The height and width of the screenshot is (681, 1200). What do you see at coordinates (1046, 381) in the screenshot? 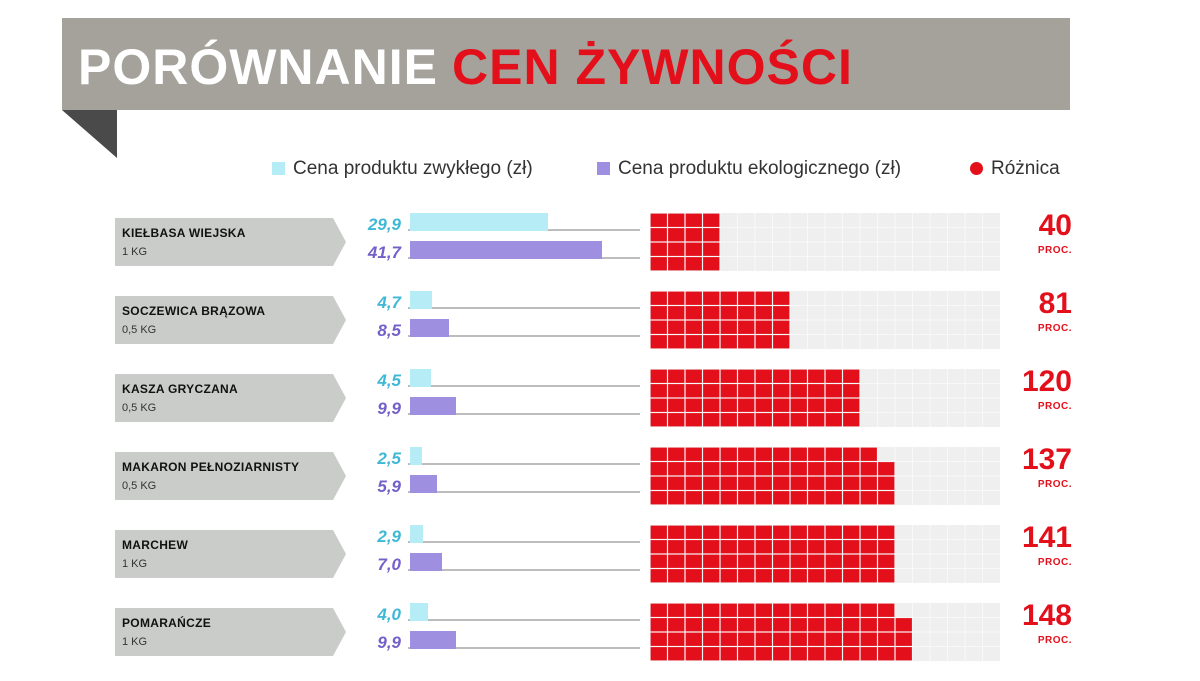
I see `difference-value: 120` at bounding box center [1046, 381].